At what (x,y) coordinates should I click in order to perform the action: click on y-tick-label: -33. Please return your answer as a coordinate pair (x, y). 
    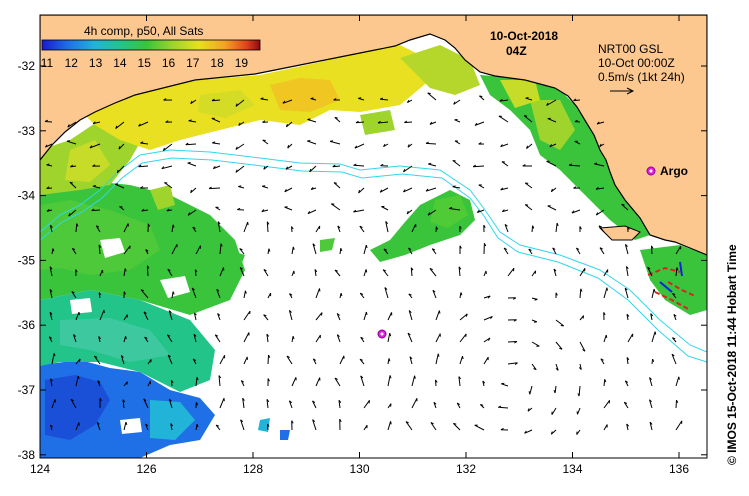
    Looking at the image, I should click on (27, 131).